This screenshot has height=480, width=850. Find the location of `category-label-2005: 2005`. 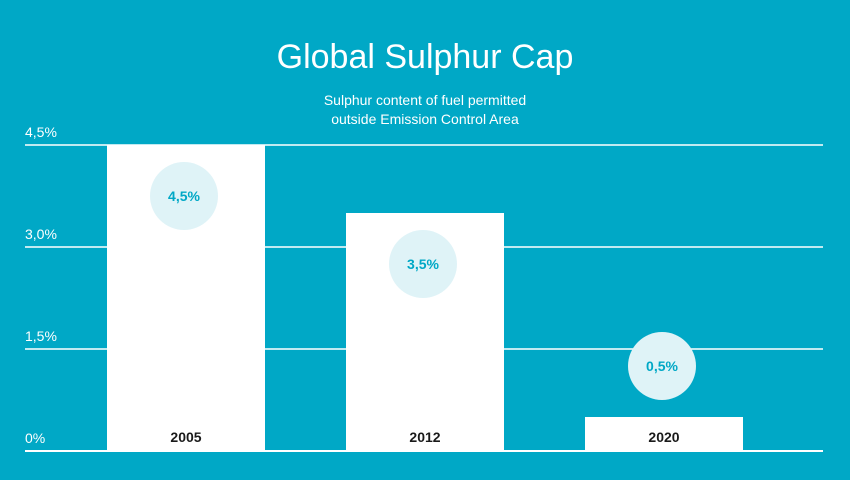

category-label-2005: 2005 is located at coordinates (185, 437).